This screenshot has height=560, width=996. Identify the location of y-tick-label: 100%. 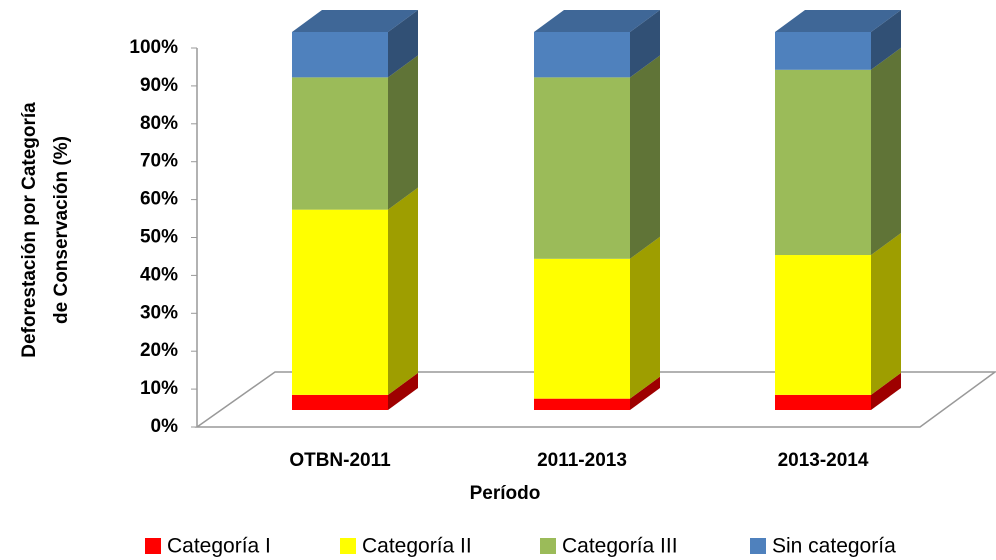
(153, 47).